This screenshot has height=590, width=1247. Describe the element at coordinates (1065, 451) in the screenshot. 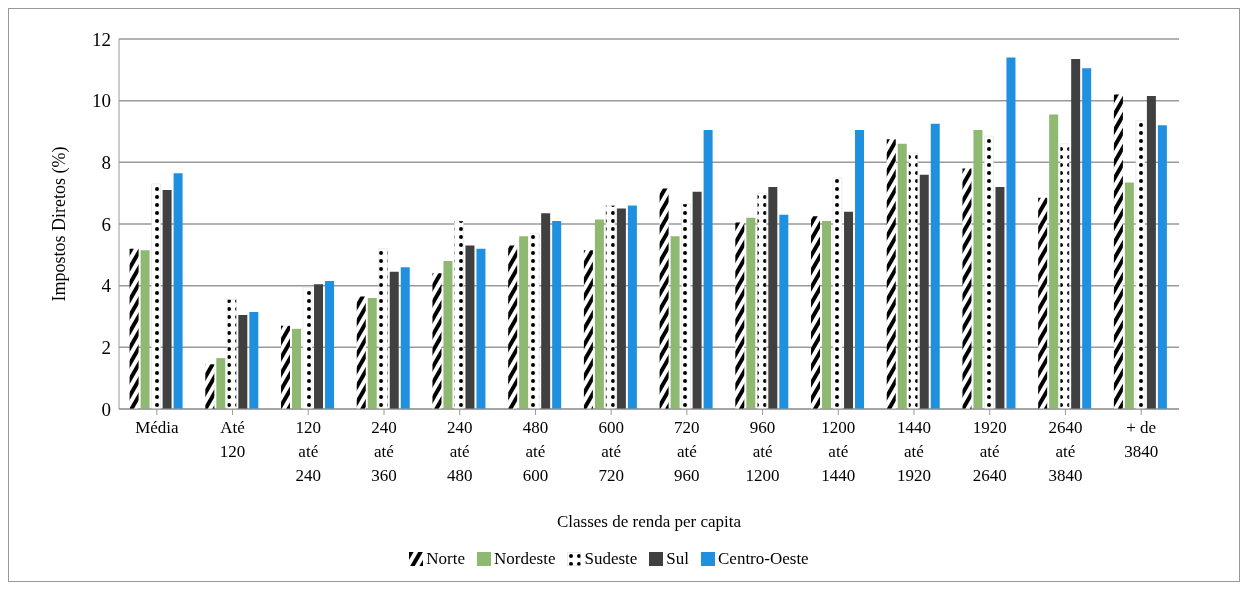

I see `x-tick-label: 2640 até 3840` at that location.